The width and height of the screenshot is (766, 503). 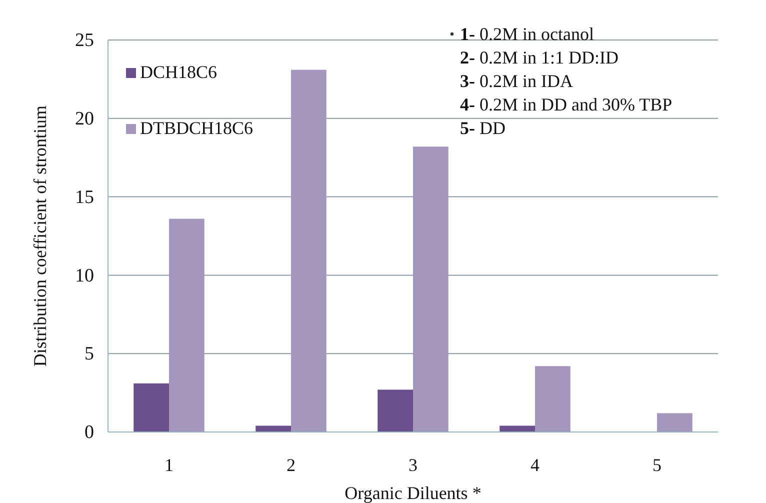 I want to click on annotation: 1- 0.2M in octanol, so click(x=527, y=34).